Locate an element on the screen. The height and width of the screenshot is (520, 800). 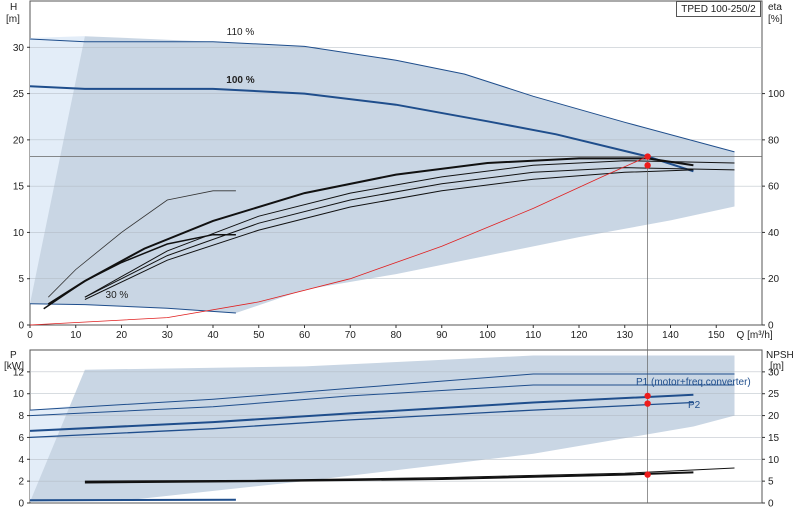
p-axis-tick-label: 8 is located at coordinates (21, 416).